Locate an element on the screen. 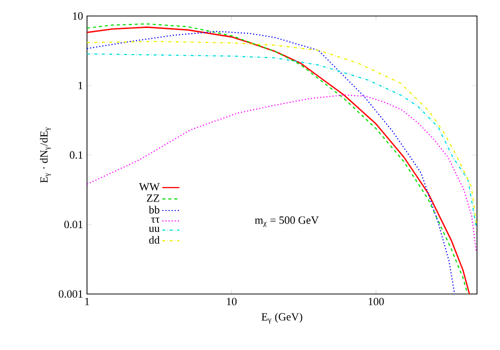  legend-label: dd is located at coordinates (154, 240).